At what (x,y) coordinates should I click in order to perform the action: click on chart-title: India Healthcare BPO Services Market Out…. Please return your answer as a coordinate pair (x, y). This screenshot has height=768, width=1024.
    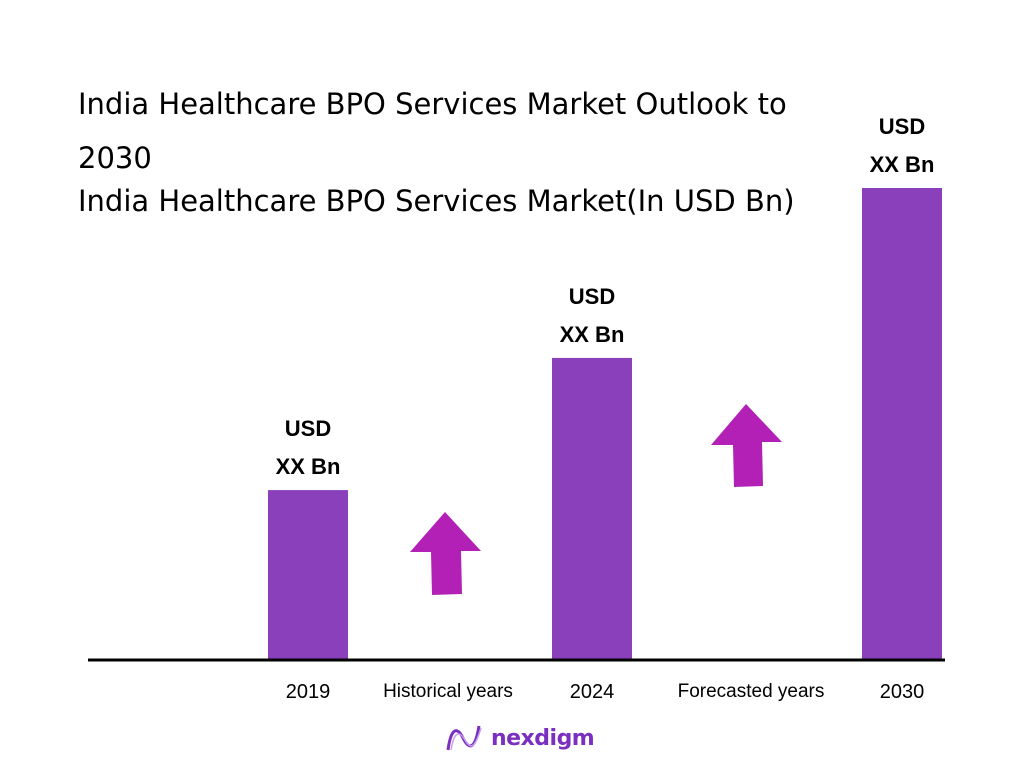
    Looking at the image, I should click on (432, 131).